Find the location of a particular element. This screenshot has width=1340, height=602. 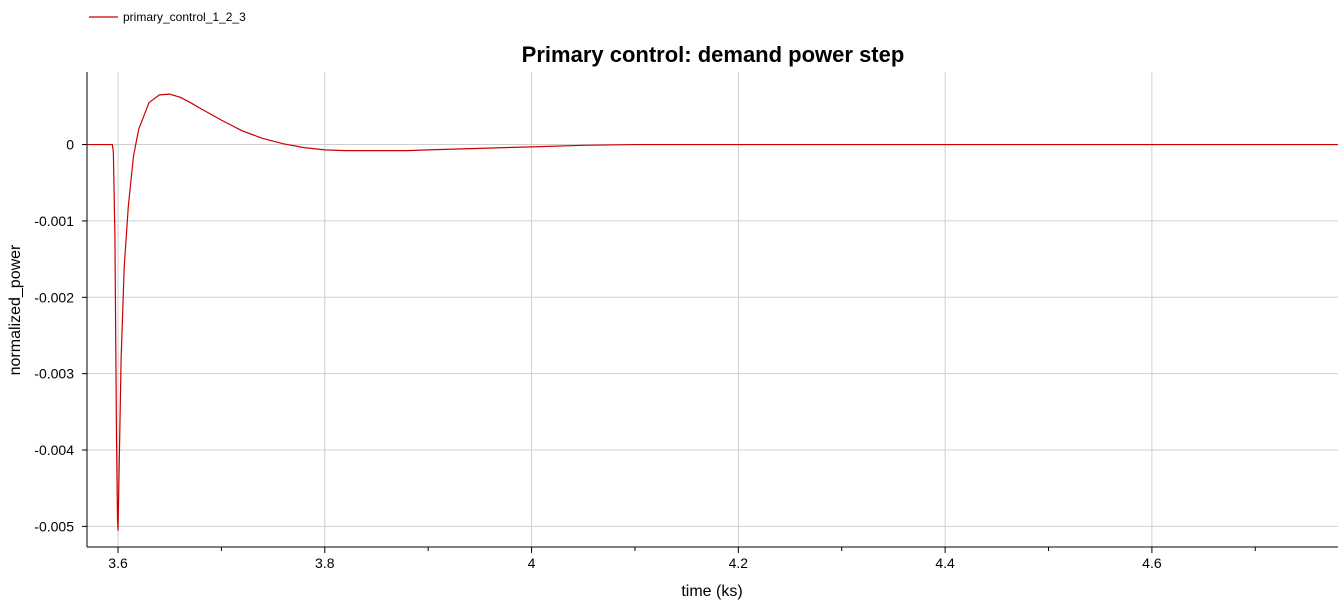

x-tick-label: 4 is located at coordinates (532, 563).